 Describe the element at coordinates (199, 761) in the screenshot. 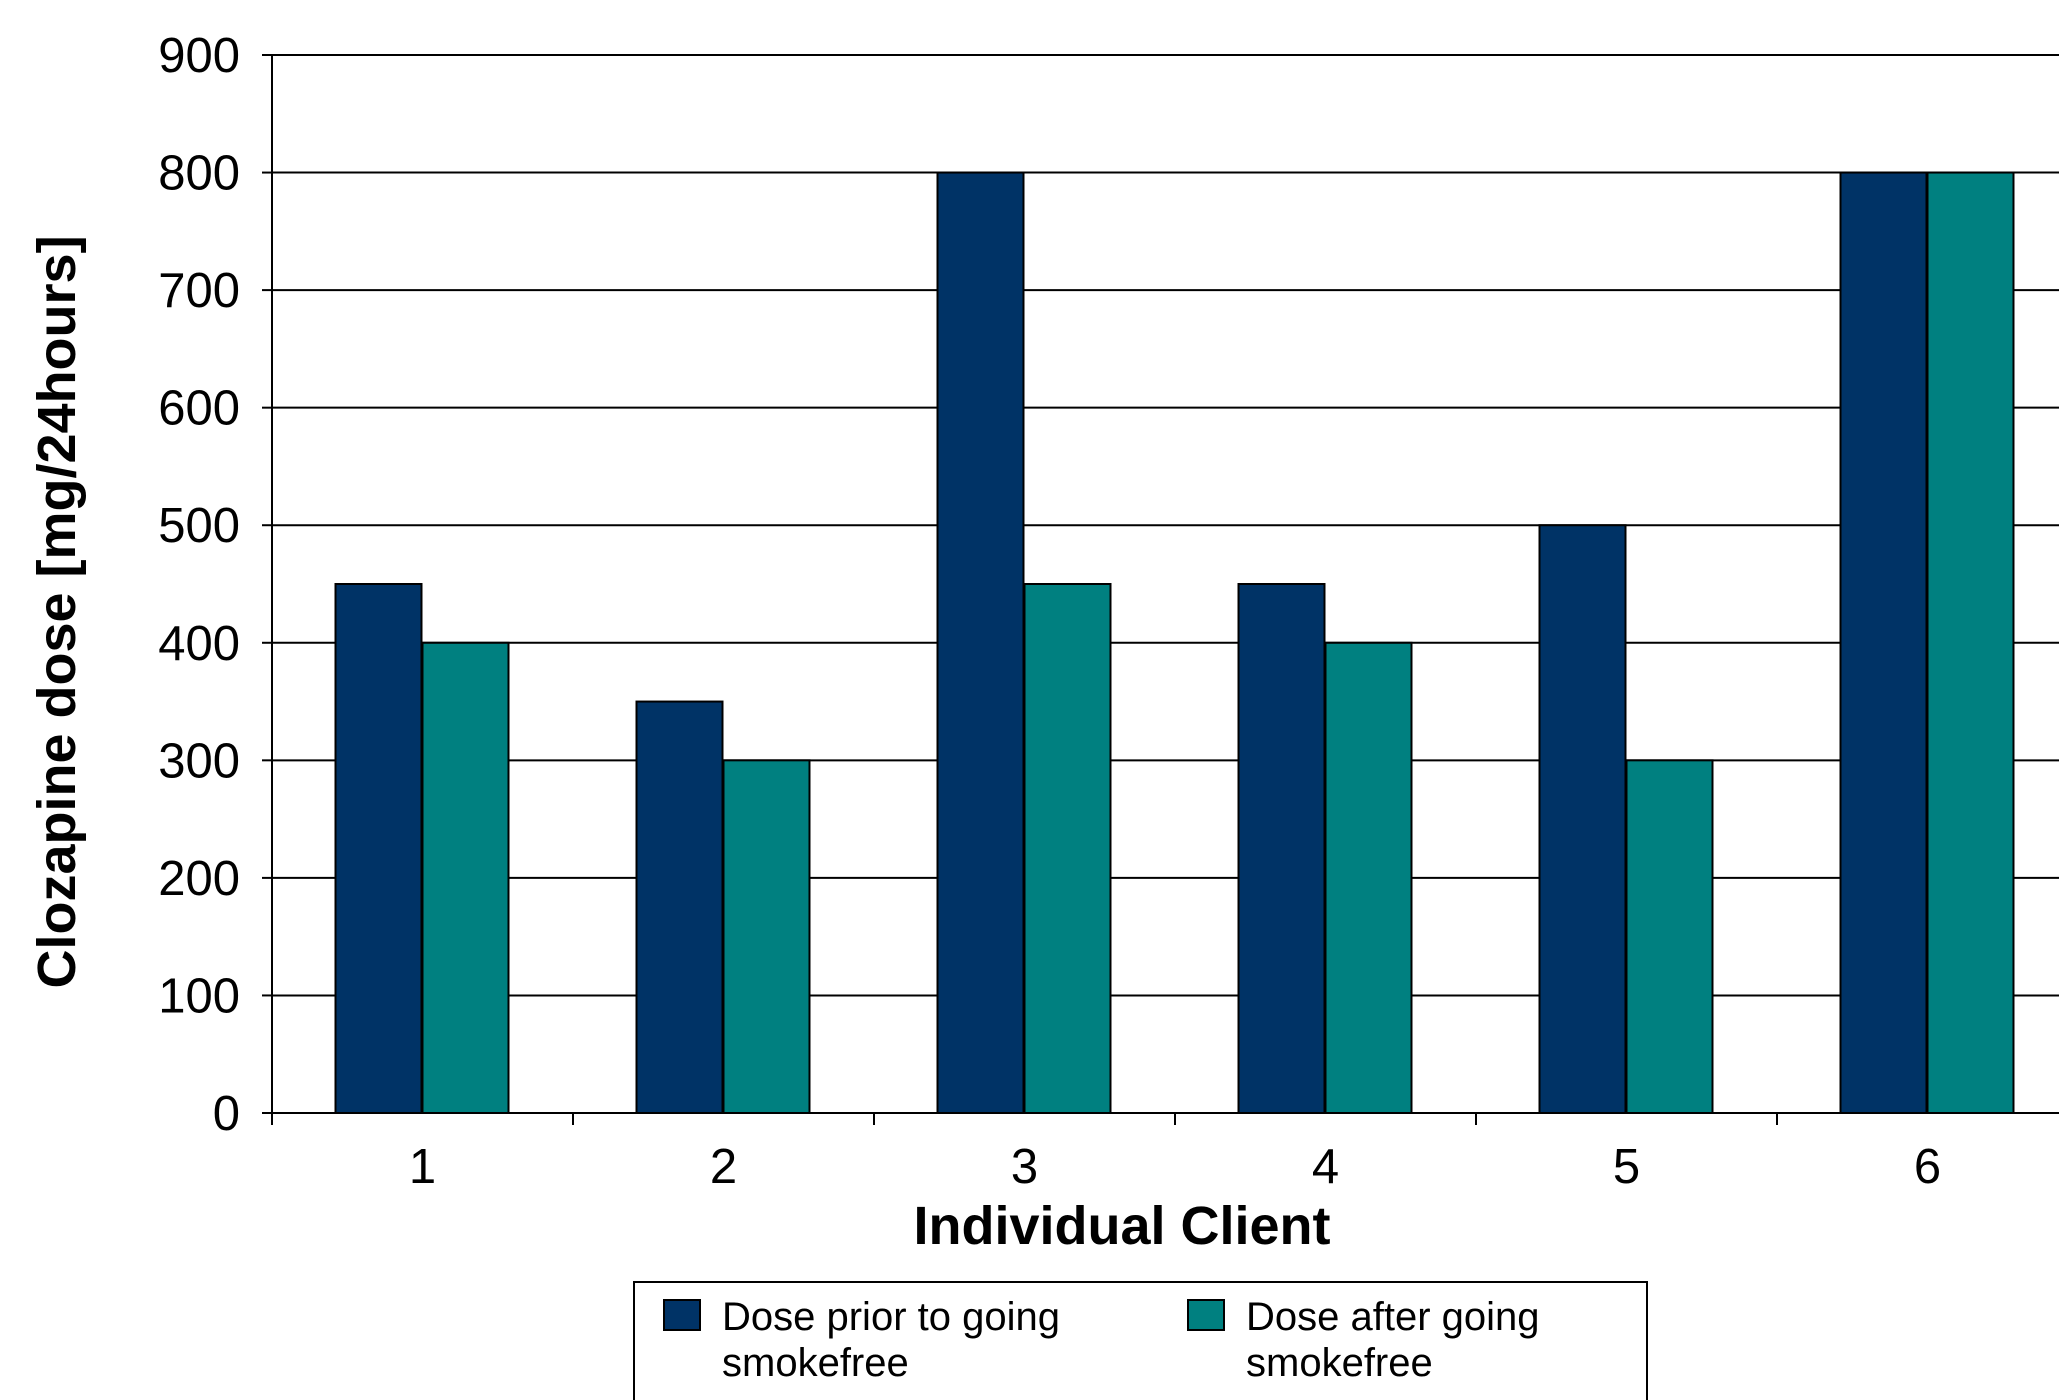

I see `y-tick-label: 300` at that location.